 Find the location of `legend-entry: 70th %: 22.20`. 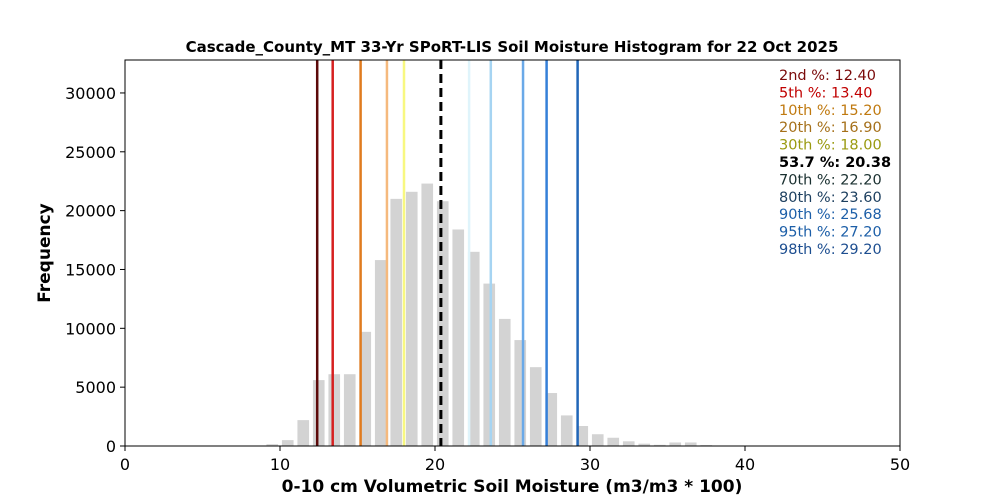

legend-entry: 70th %: 22.20 is located at coordinates (830, 180).